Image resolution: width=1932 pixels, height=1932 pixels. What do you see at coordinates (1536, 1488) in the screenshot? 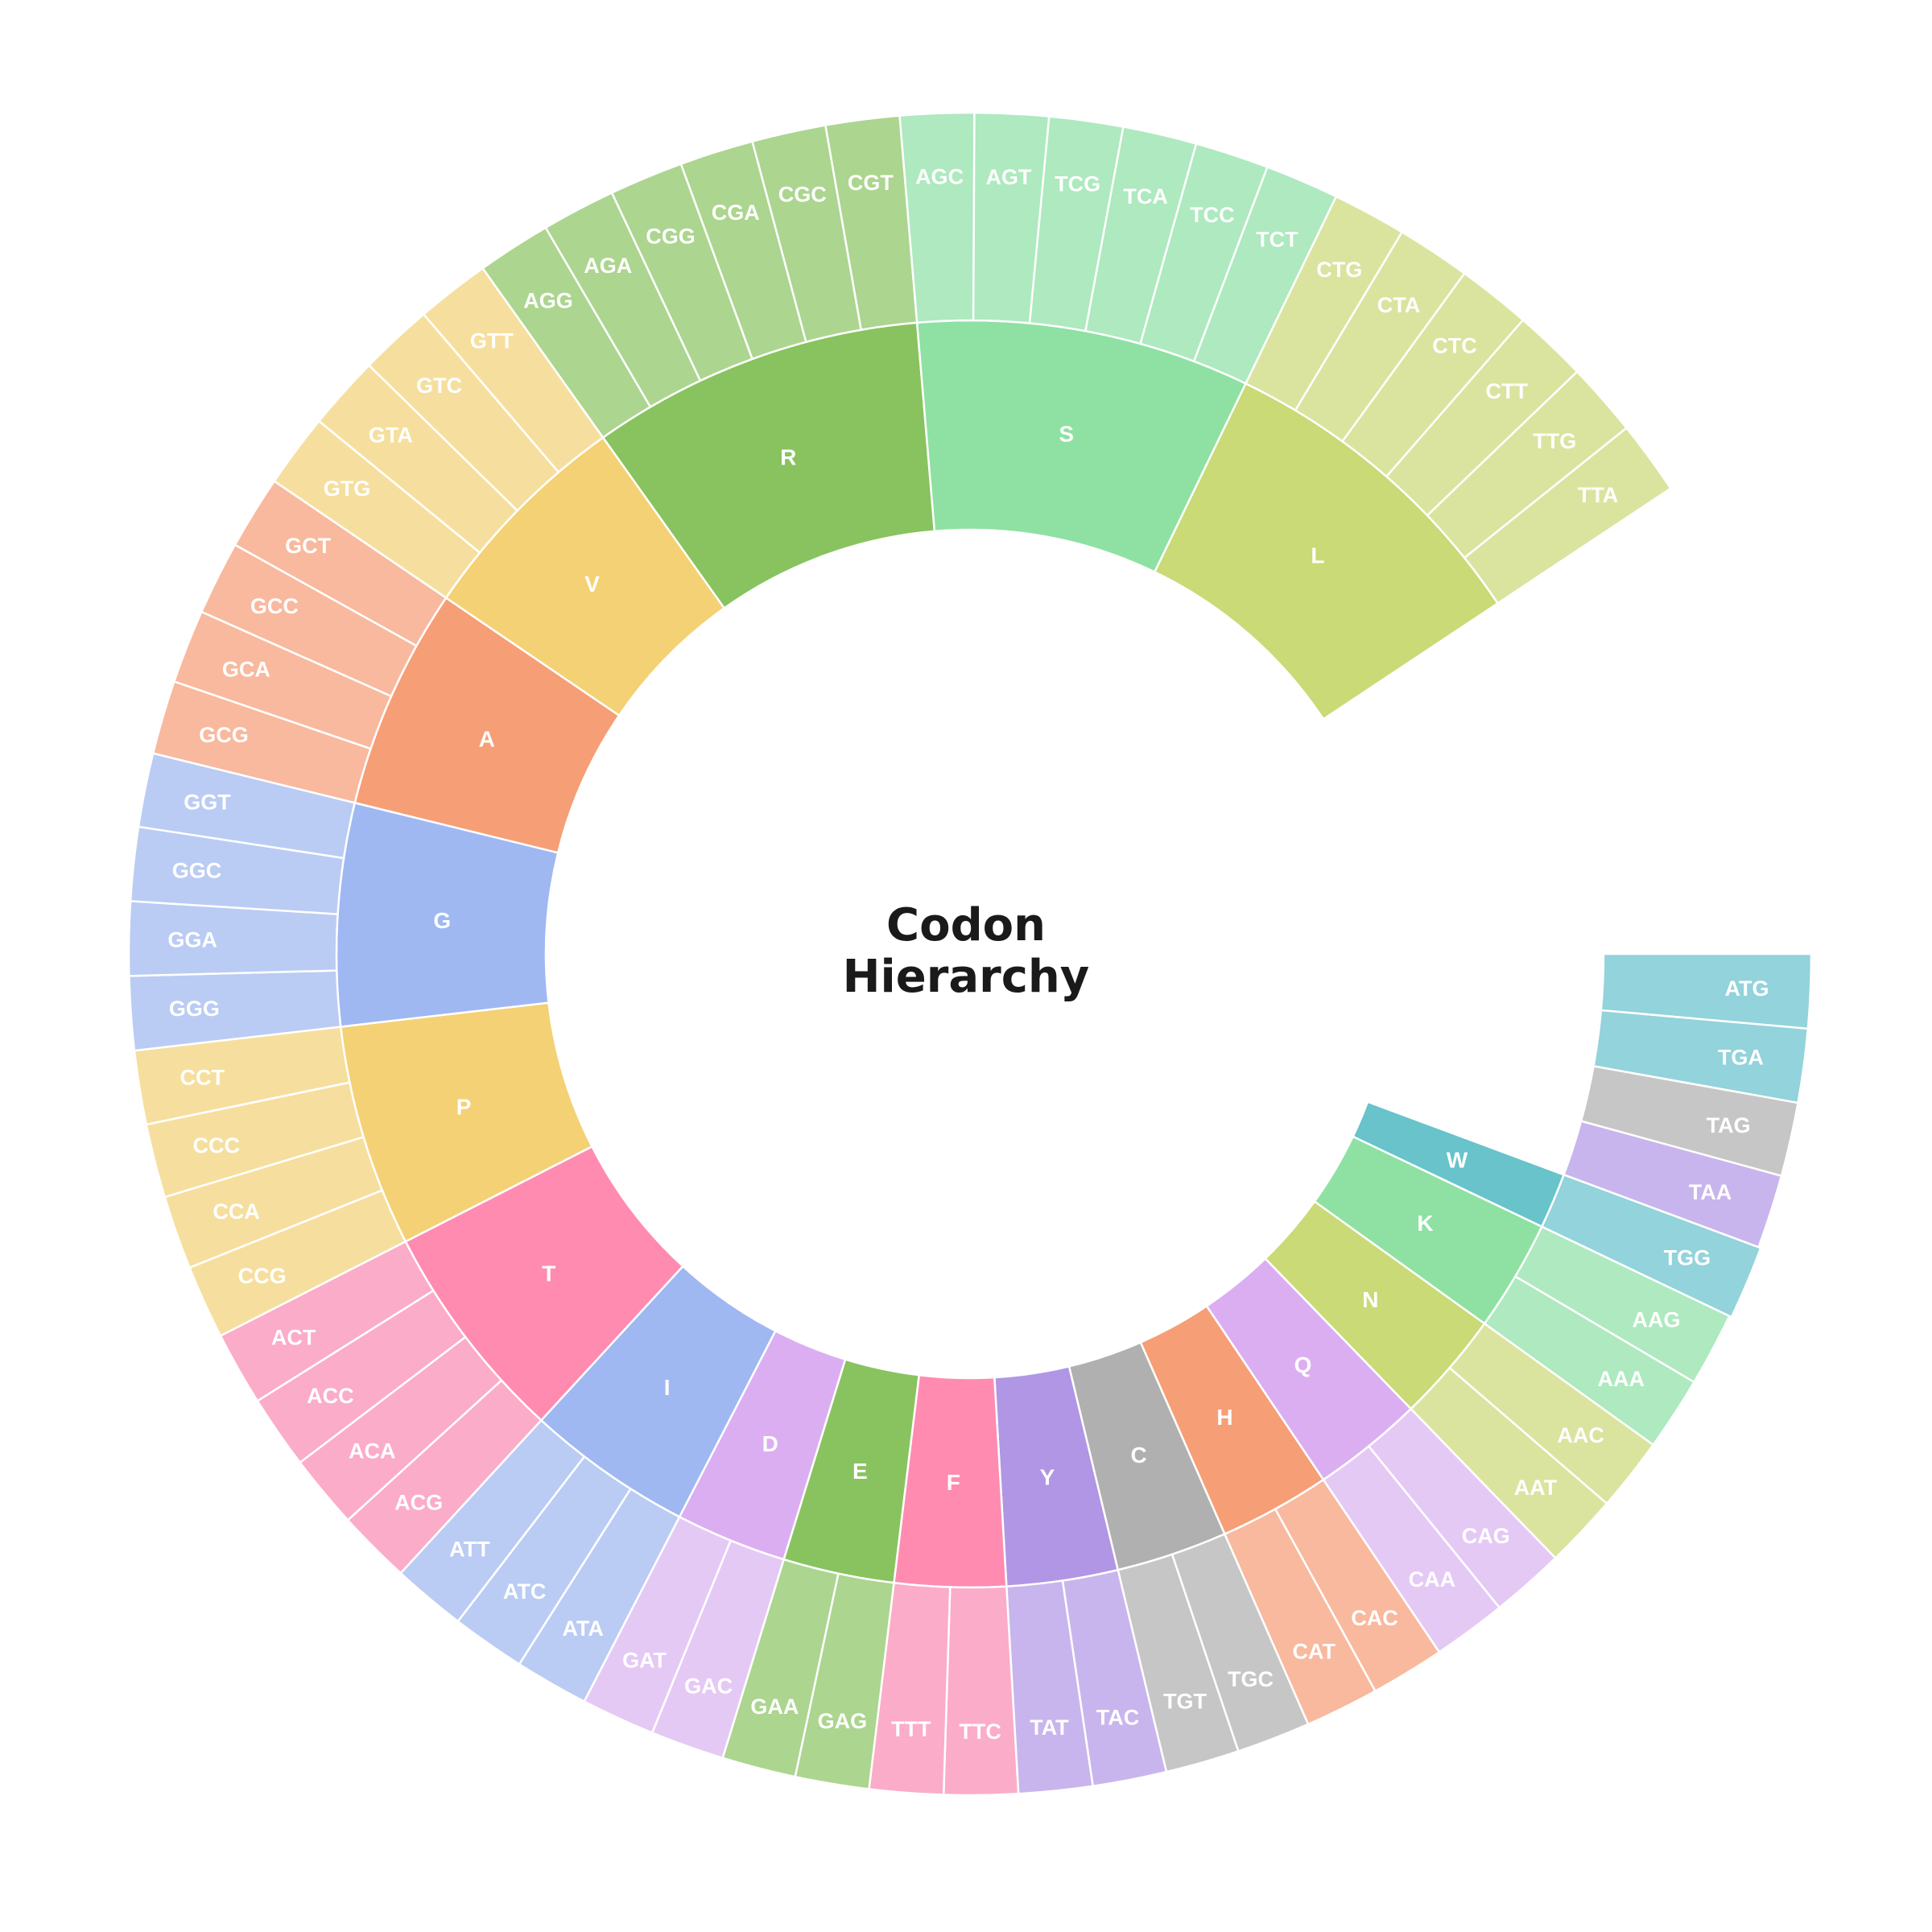
I see `codon-label-AAT: AAT` at bounding box center [1536, 1488].